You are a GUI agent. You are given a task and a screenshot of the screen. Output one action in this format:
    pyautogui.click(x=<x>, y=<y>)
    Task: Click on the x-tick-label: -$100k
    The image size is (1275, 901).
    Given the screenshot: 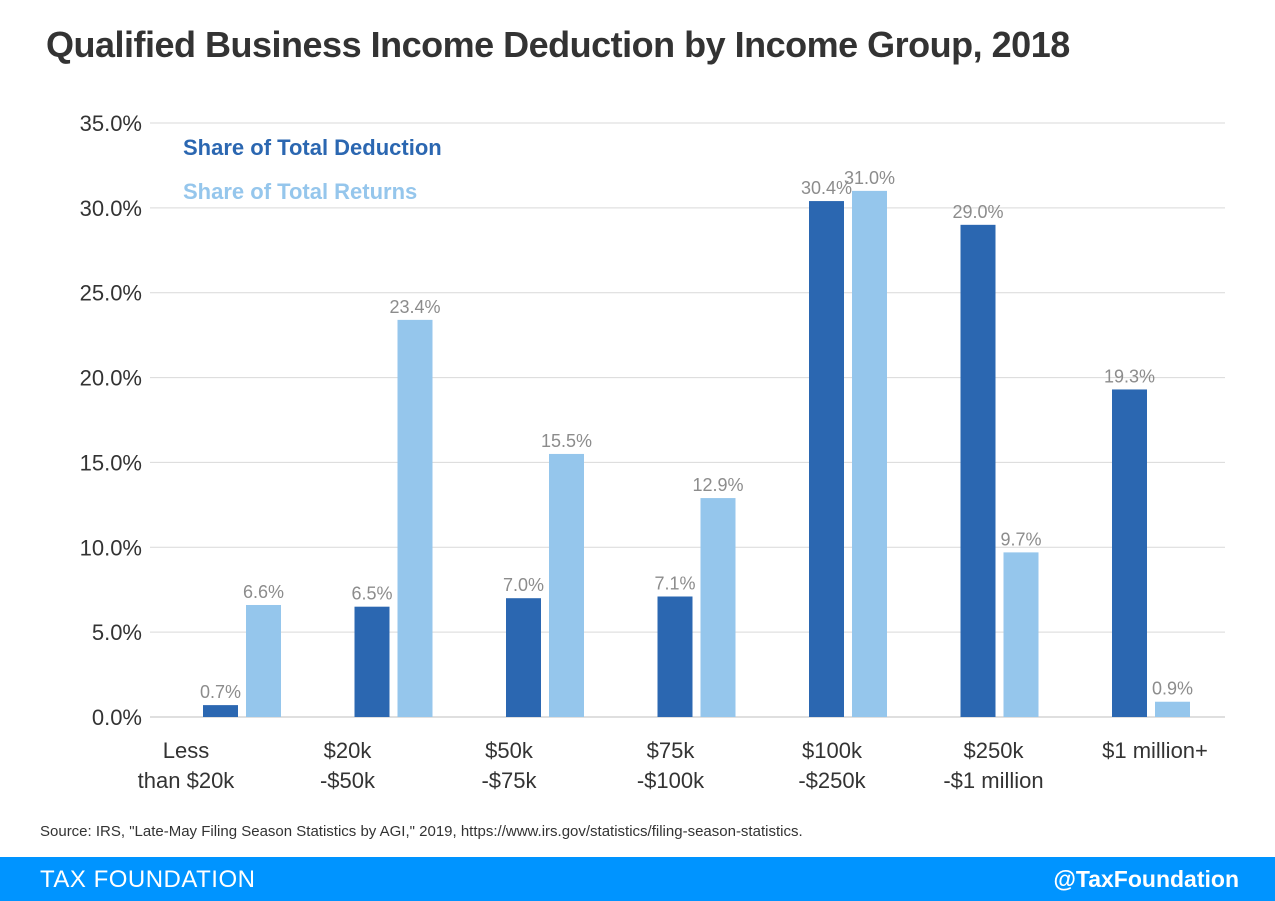 What is the action you would take?
    pyautogui.click(x=671, y=780)
    